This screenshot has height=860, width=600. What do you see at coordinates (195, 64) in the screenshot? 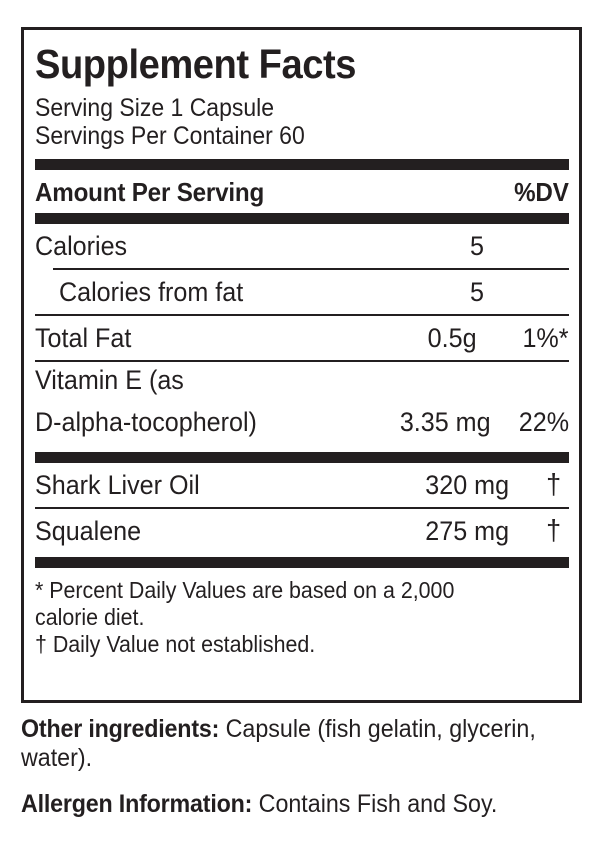
I see `panel-title: Supplement Facts` at bounding box center [195, 64].